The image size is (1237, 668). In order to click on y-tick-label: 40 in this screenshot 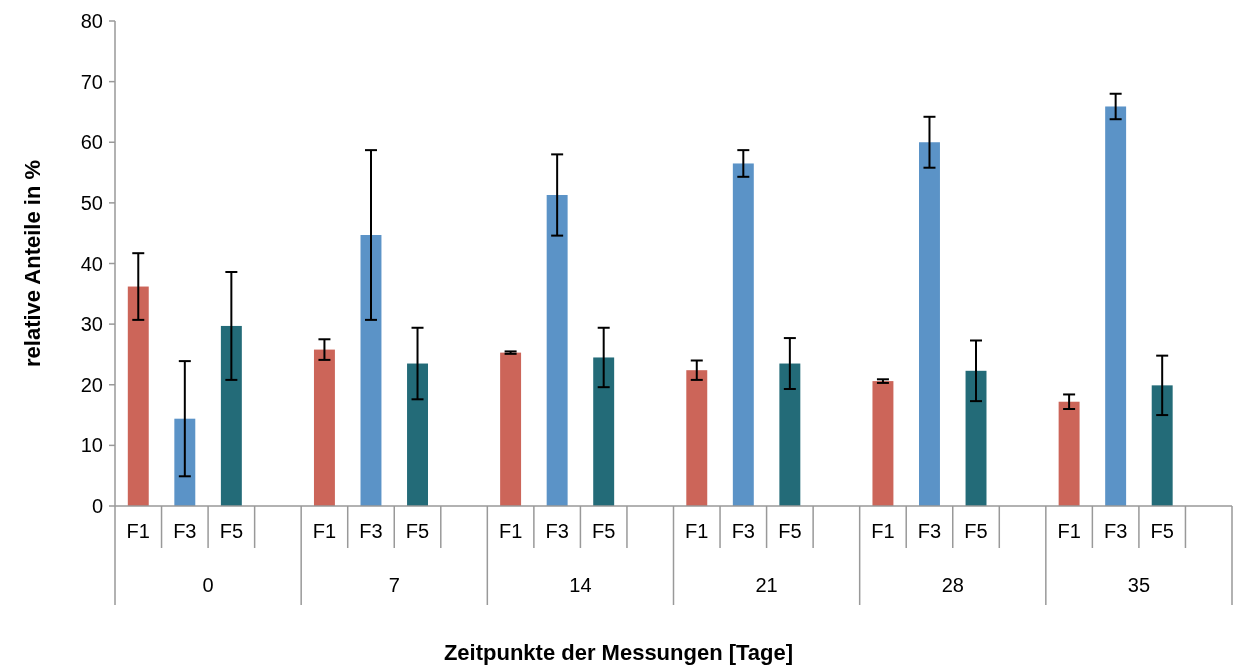, I will do `click(91, 263)`.